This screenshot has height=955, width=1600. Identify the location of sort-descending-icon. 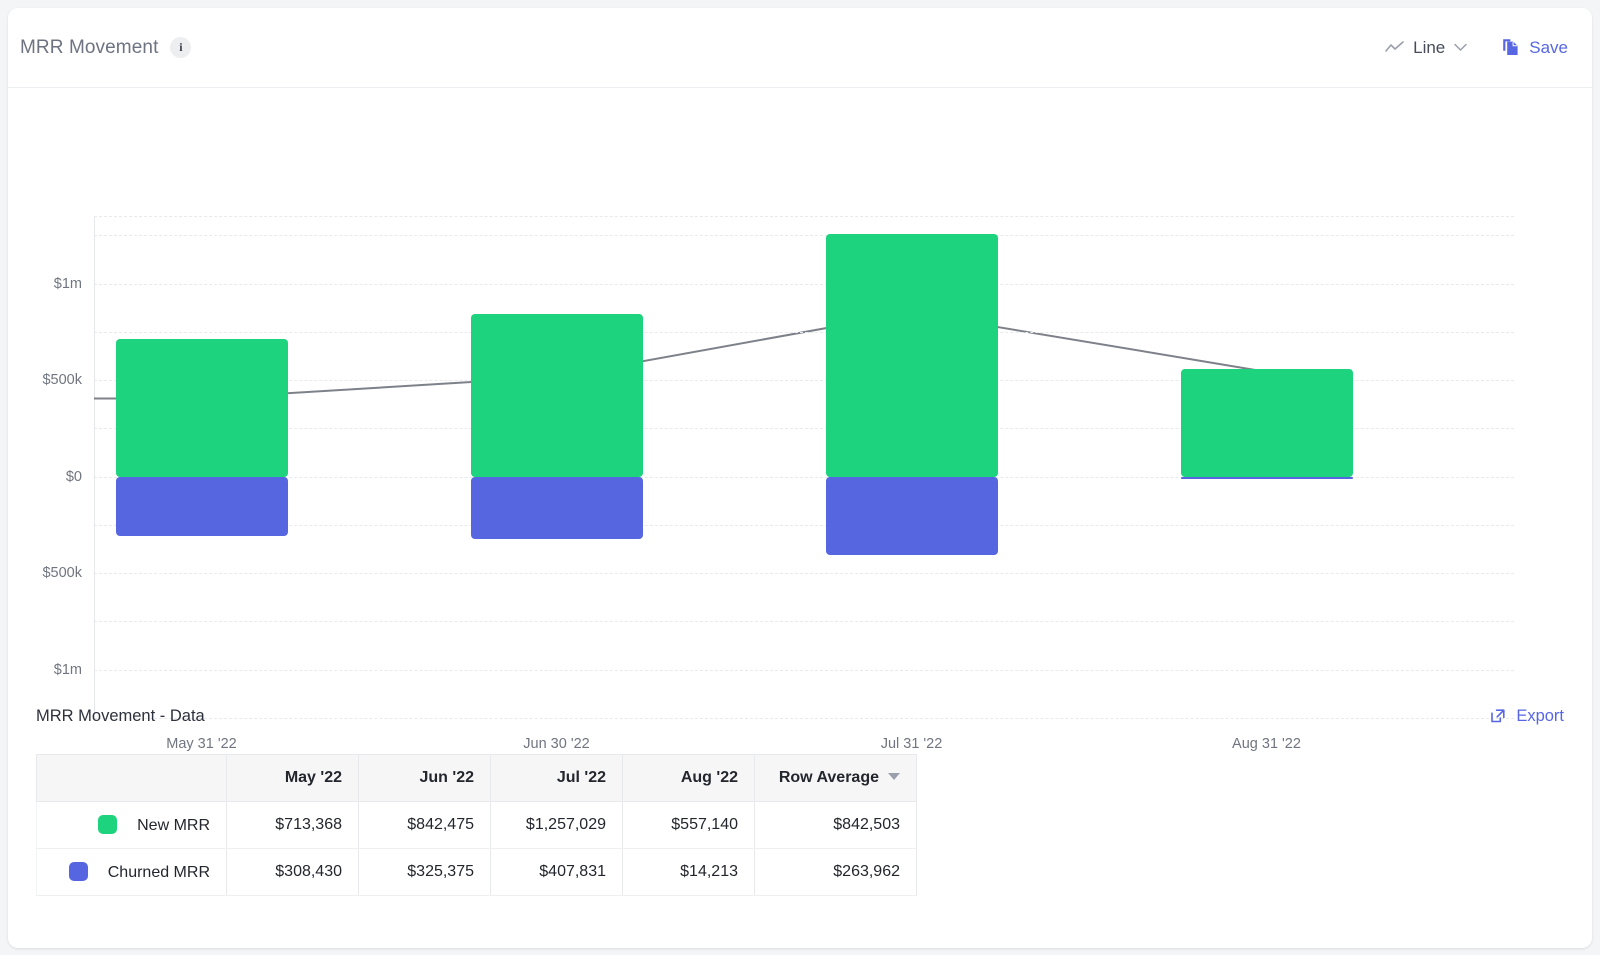
(894, 776).